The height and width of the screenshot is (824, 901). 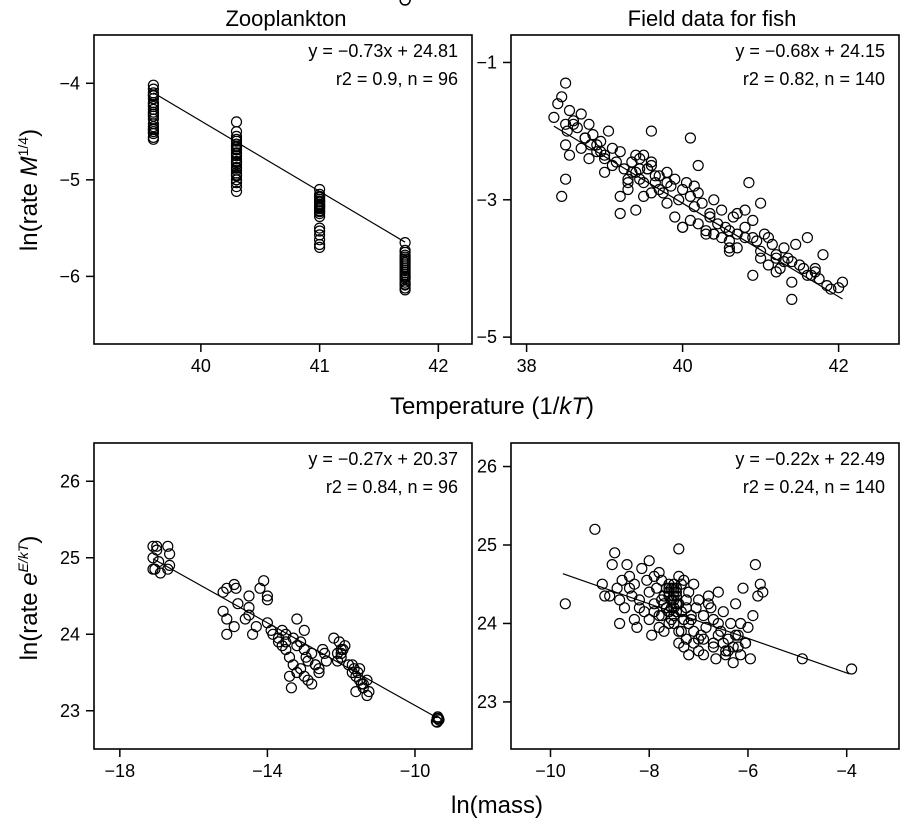 What do you see at coordinates (487, 702) in the screenshot?
I see `y-tick-label: 23` at bounding box center [487, 702].